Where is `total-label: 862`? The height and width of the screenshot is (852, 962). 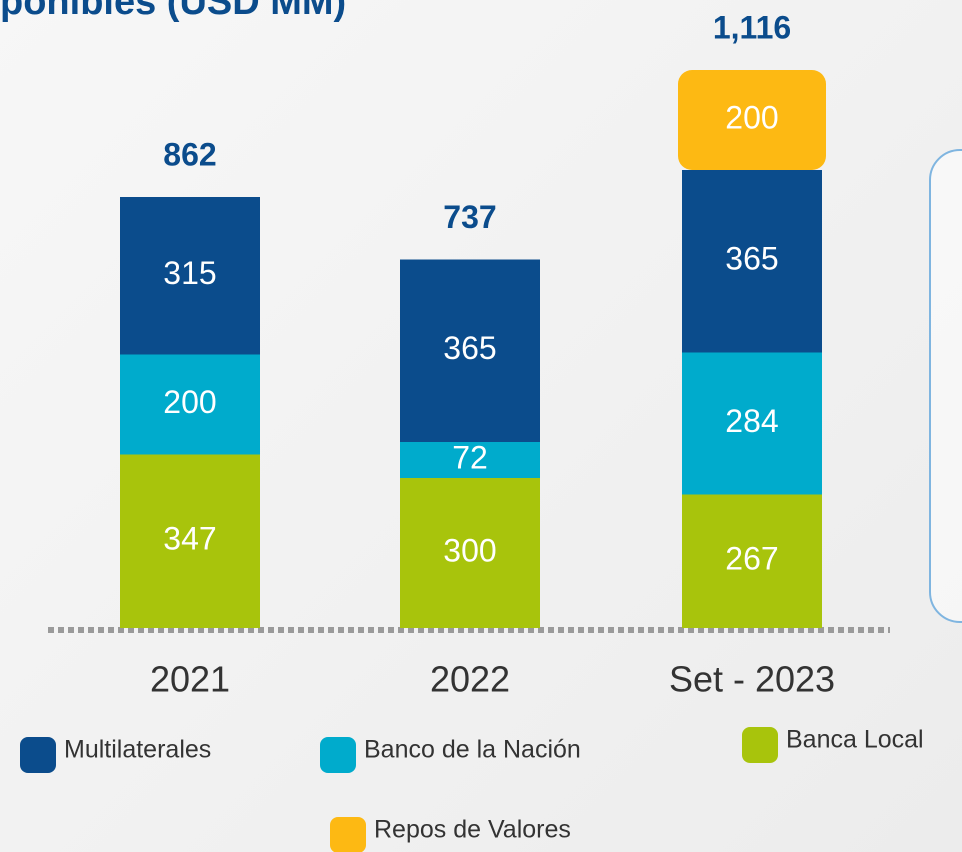
total-label: 862 is located at coordinates (189, 154).